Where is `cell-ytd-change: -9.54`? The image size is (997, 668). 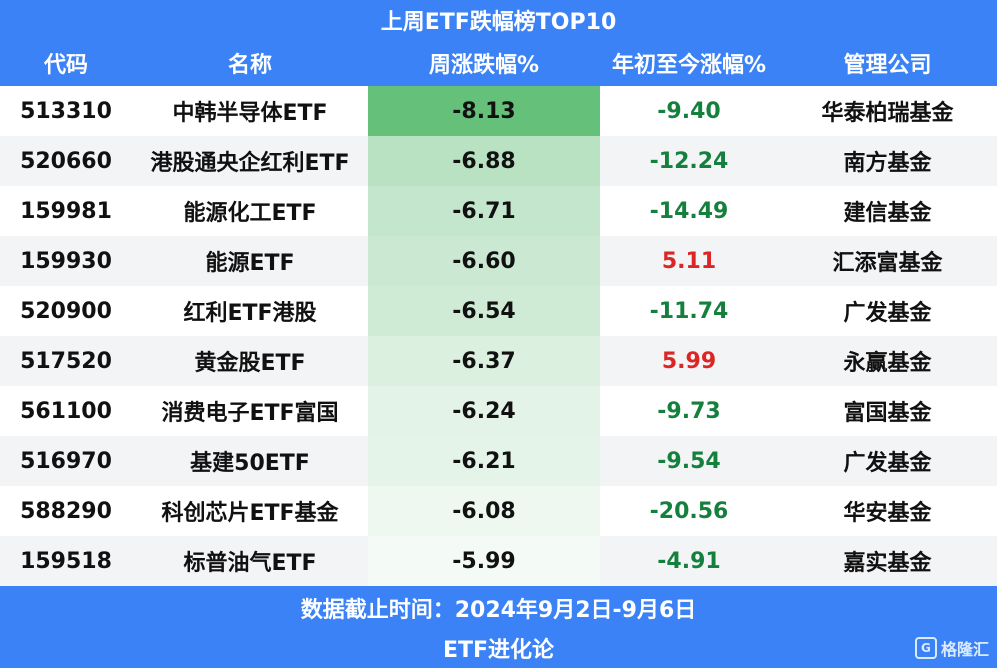
cell-ytd-change: -9.54 is located at coordinates (689, 461).